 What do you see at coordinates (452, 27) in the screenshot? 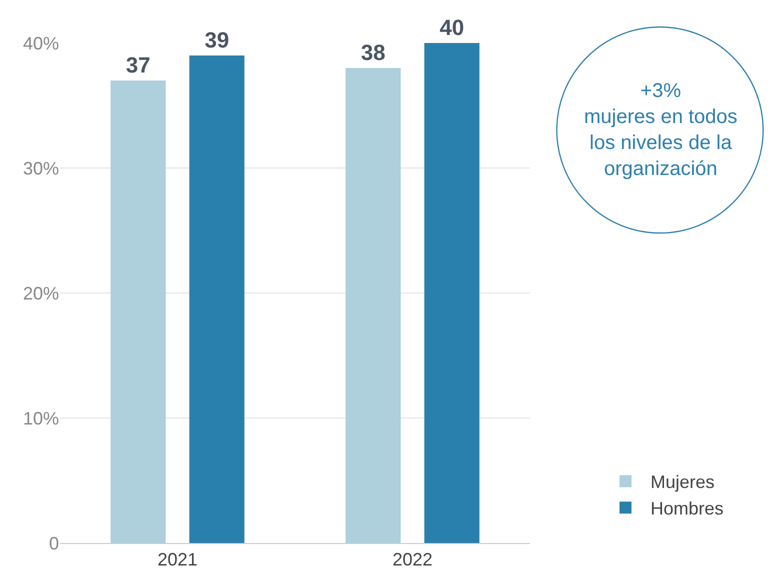
I see `data-label: 40` at bounding box center [452, 27].